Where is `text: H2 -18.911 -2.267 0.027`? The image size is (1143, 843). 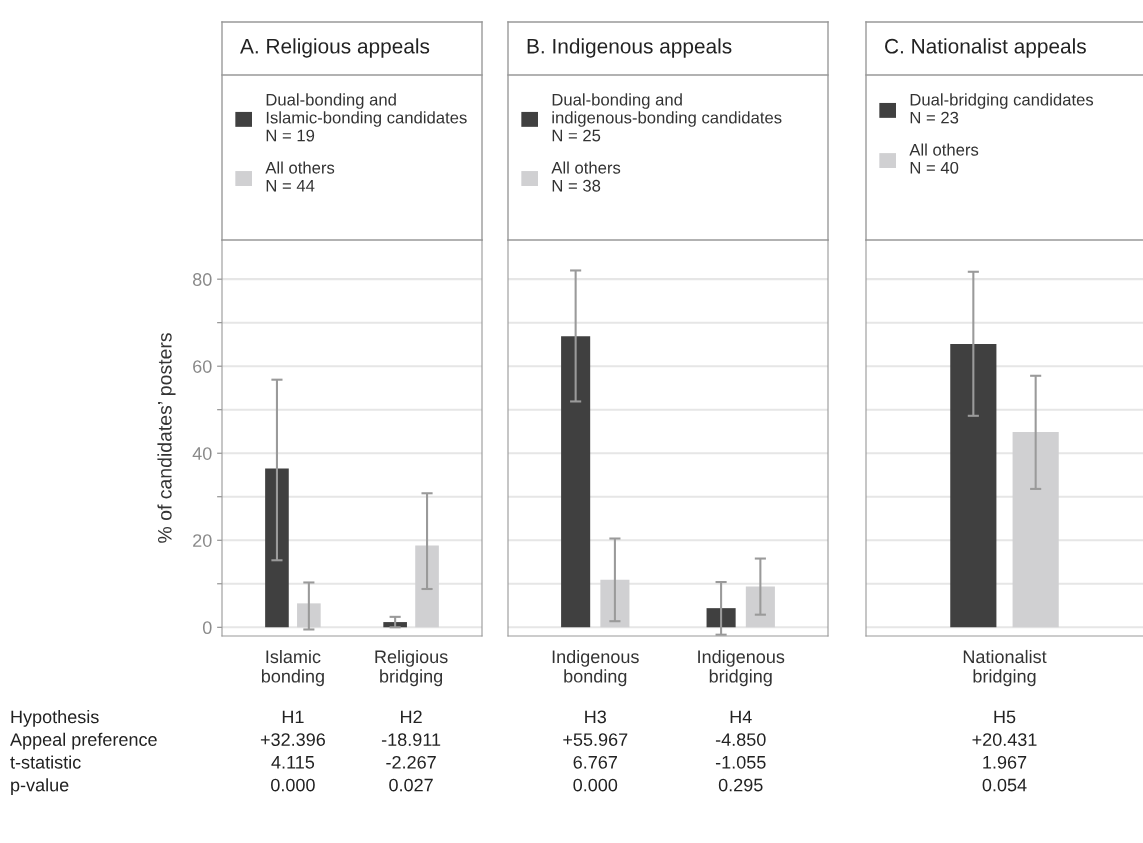
text: H2 -18.911 -2.267 0.027 is located at coordinates (411, 751).